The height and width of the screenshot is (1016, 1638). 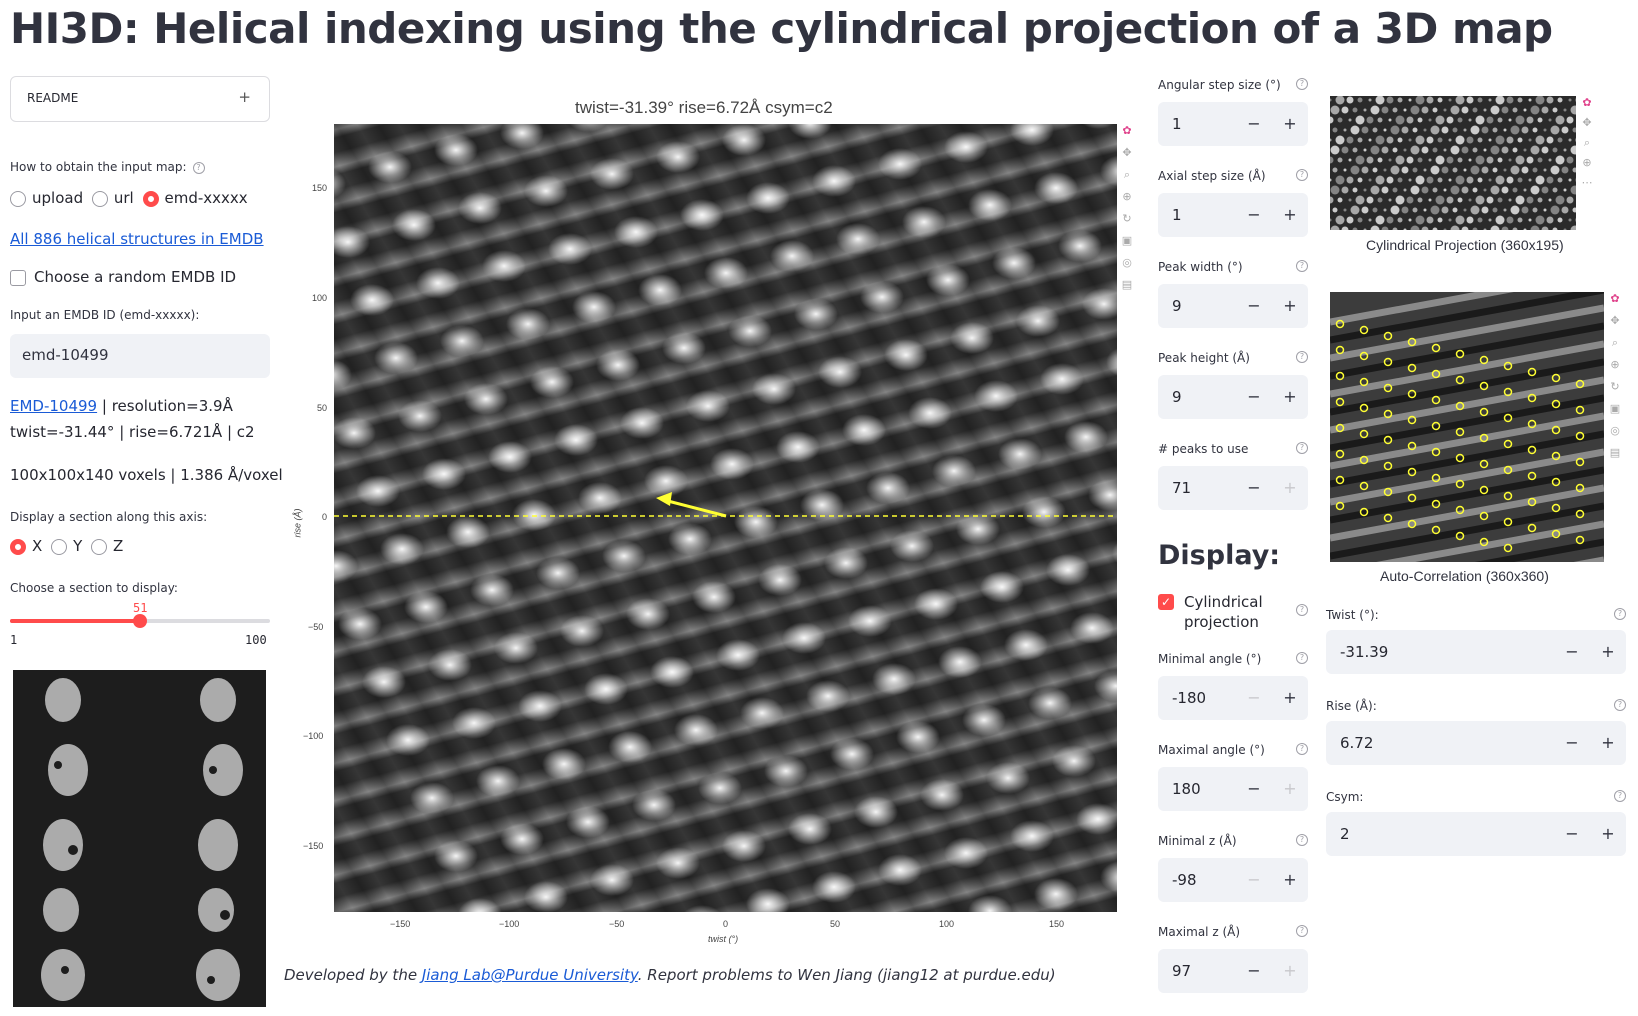 What do you see at coordinates (1233, 880) in the screenshot?
I see `number-input: -98− +` at bounding box center [1233, 880].